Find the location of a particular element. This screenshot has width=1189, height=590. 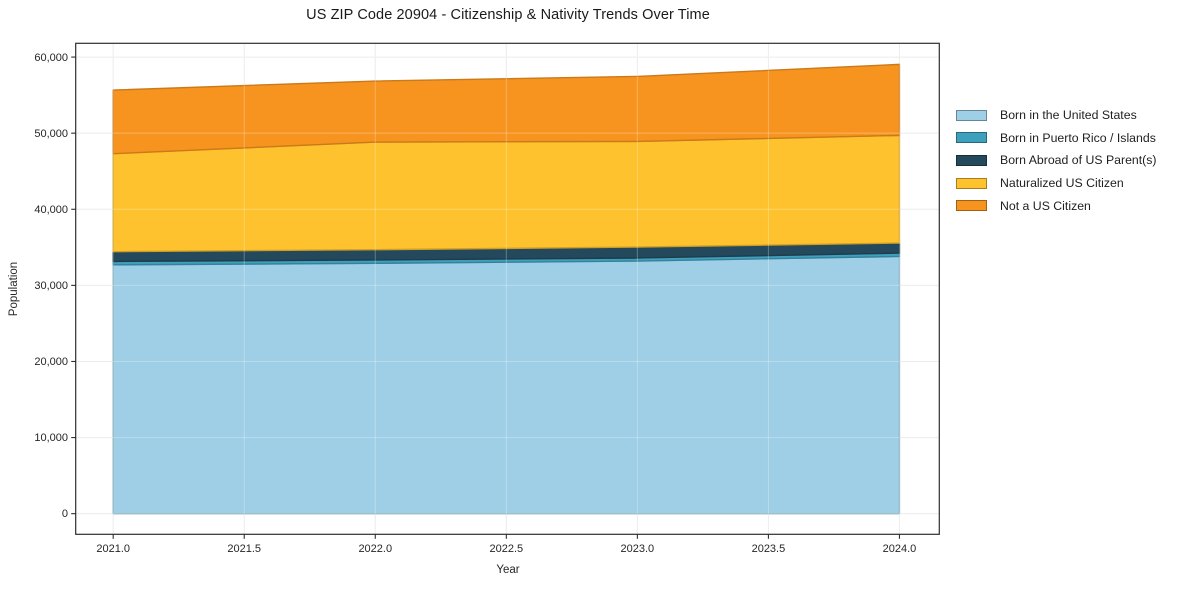

legend-label-born-in-puerto-rico-islands: Born in Puerto Rico / Islands is located at coordinates (1078, 137).